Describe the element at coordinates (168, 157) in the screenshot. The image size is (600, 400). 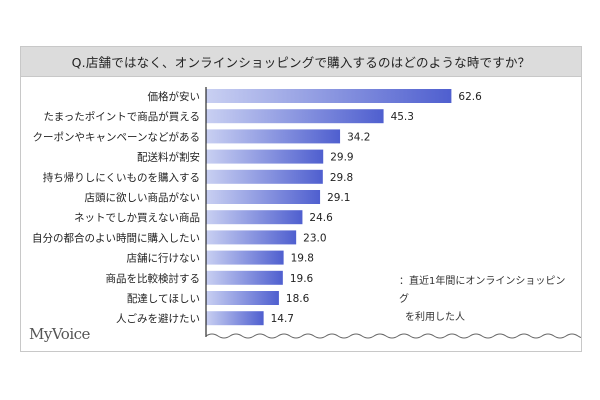
I see `category-label: 配送料が割安` at that location.